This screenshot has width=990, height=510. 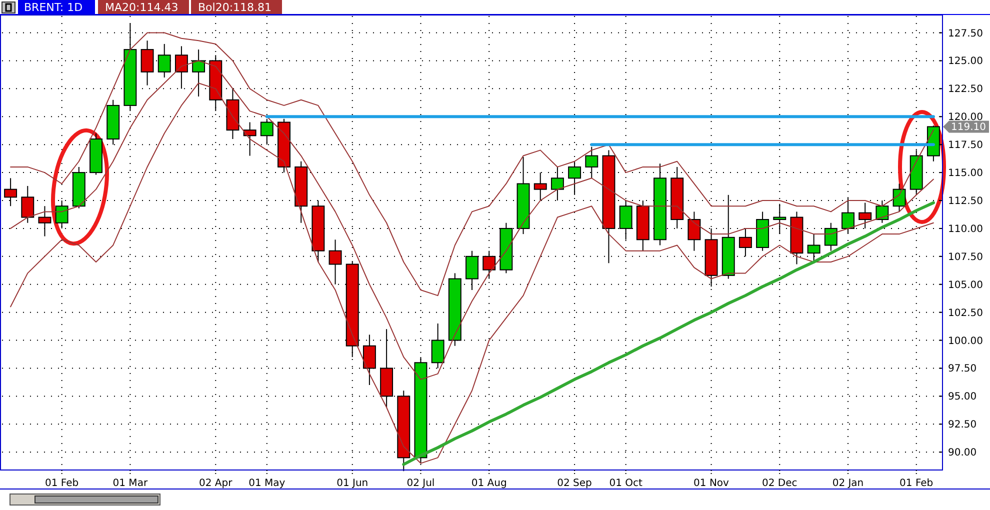 What do you see at coordinates (965, 174) in the screenshot?
I see `y-tick-label: 115.00` at bounding box center [965, 174].